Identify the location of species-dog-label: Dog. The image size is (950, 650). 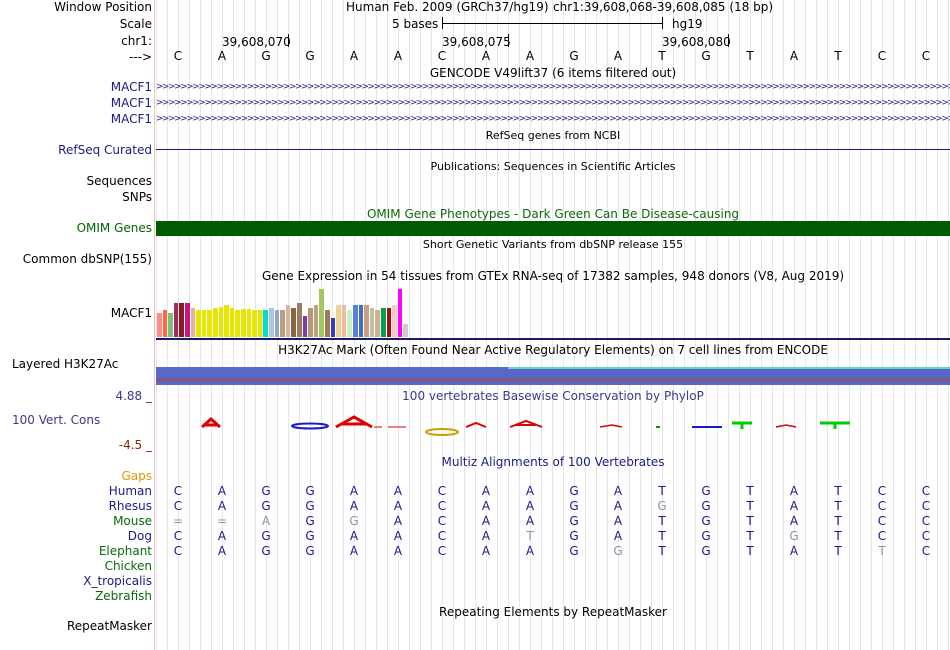
(139, 536).